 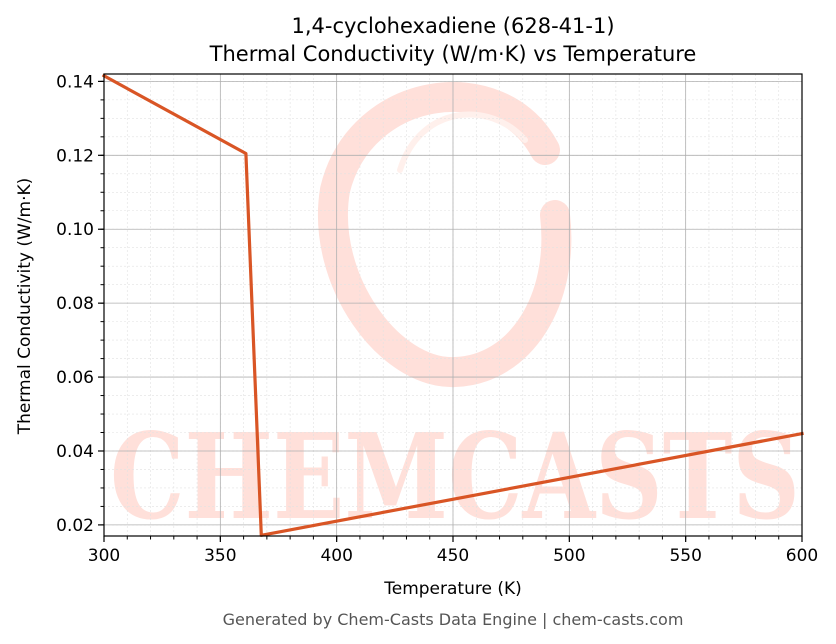 I want to click on watermark-logo-icon, so click(x=445, y=234).